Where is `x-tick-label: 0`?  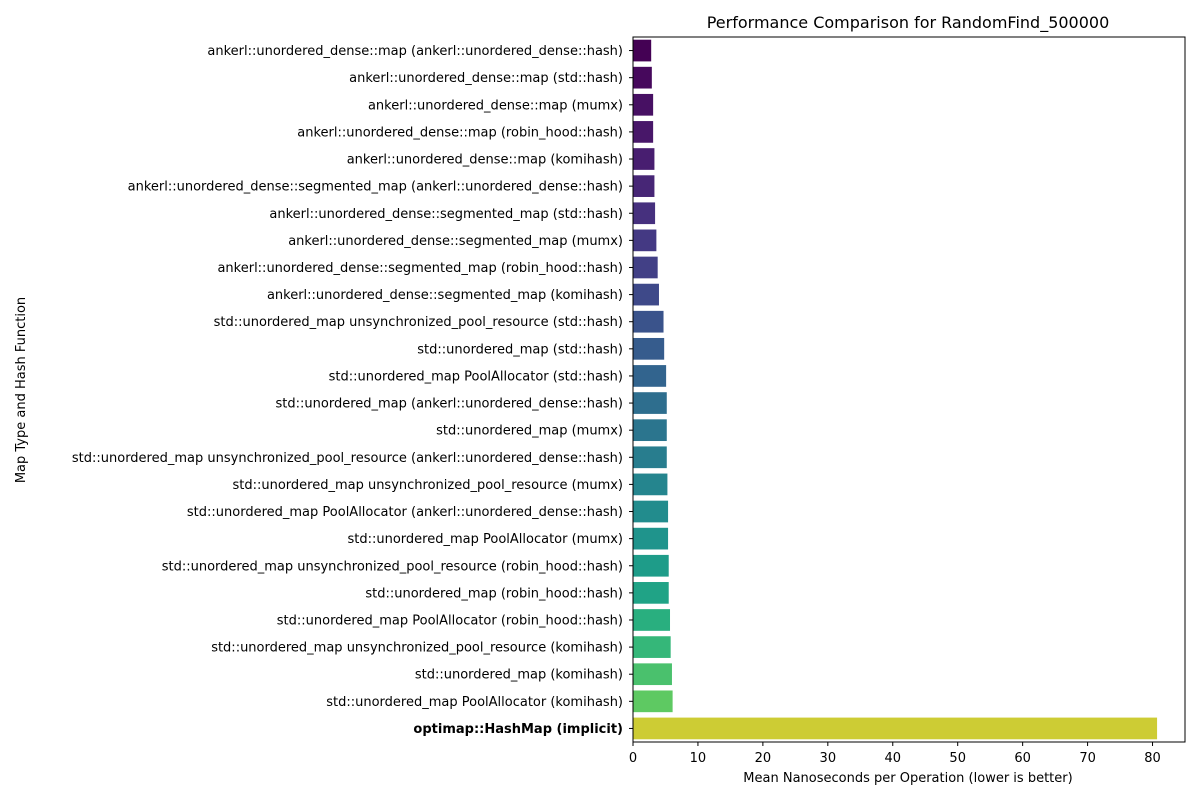
x-tick-label: 0 is located at coordinates (633, 758).